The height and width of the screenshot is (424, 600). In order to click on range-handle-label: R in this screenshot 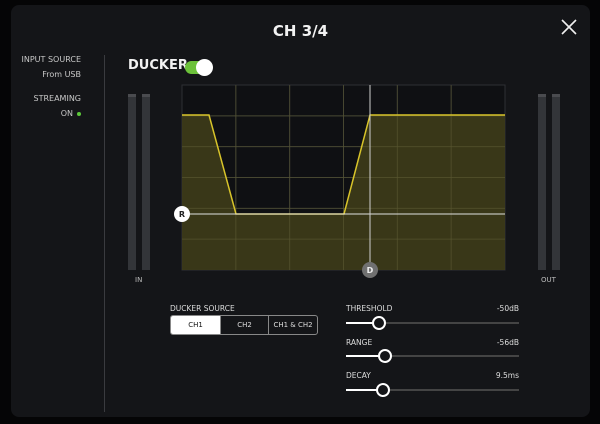, I will do `click(182, 214)`.